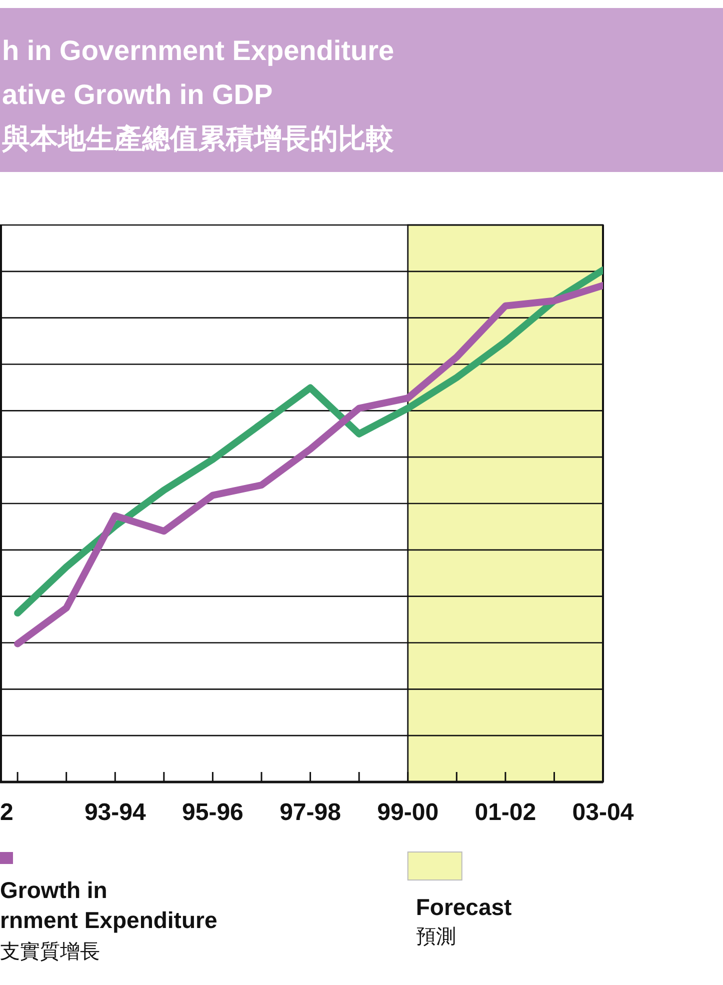  What do you see at coordinates (109, 920) in the screenshot?
I see `legend-label: Growth in rnment Expenditure 支實質增長` at bounding box center [109, 920].